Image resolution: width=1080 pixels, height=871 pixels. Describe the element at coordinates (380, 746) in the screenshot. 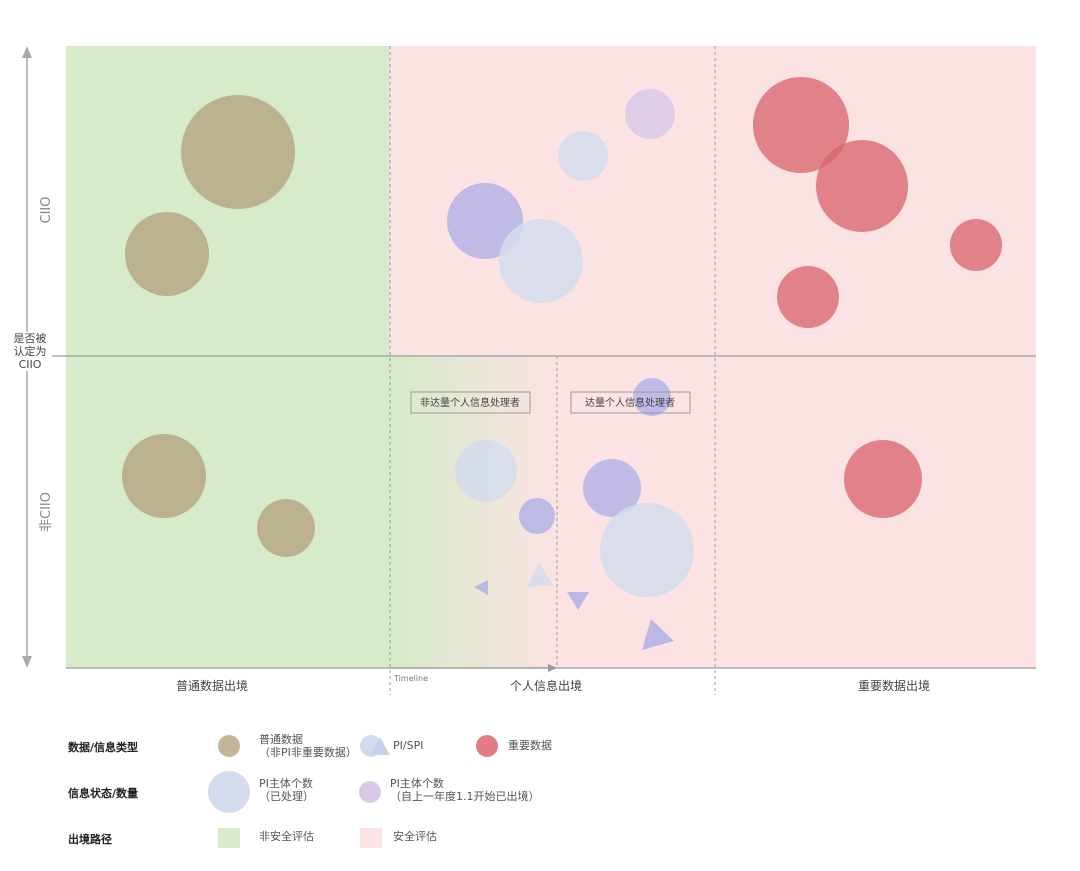

I see `legend-pi-triangle-icon` at that location.